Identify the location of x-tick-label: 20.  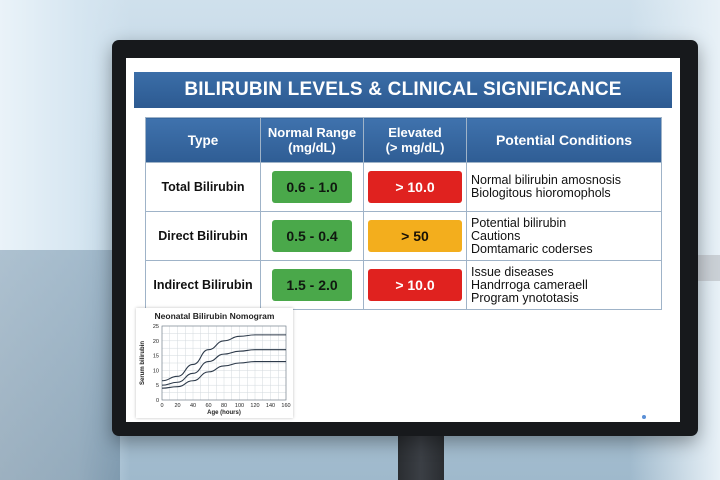
(177, 406).